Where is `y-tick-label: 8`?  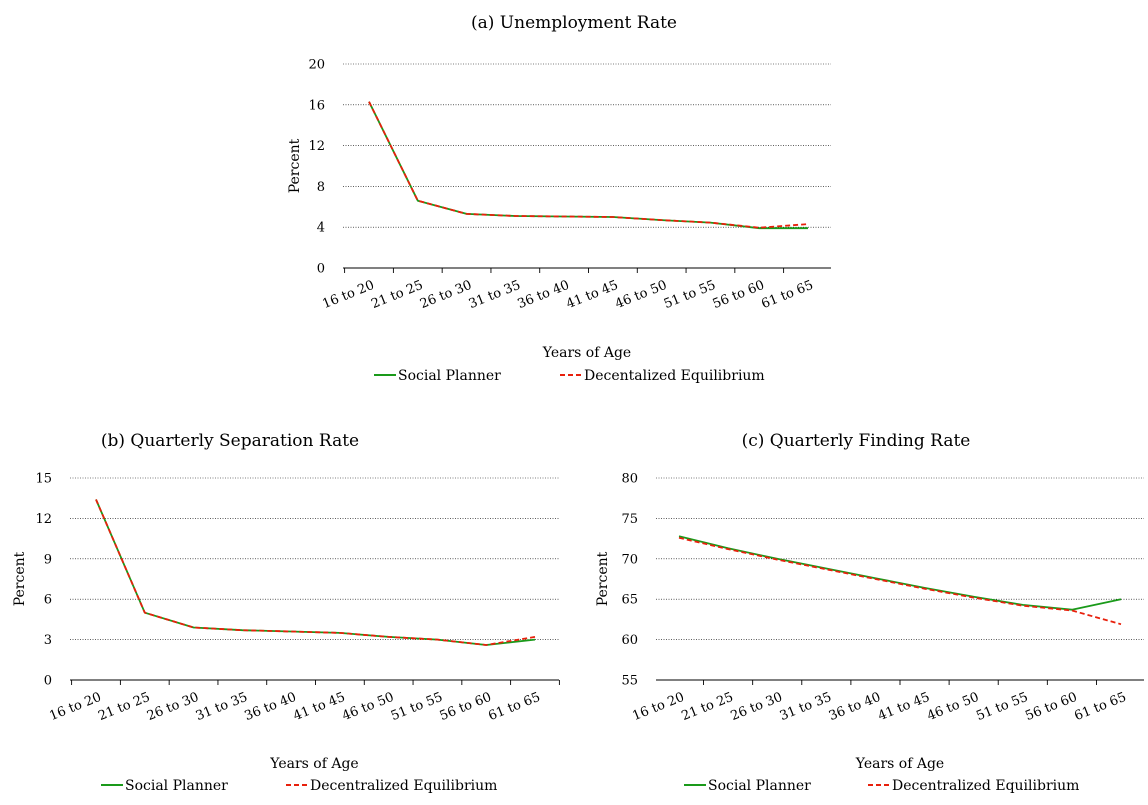
y-tick-label: 8 is located at coordinates (321, 187).